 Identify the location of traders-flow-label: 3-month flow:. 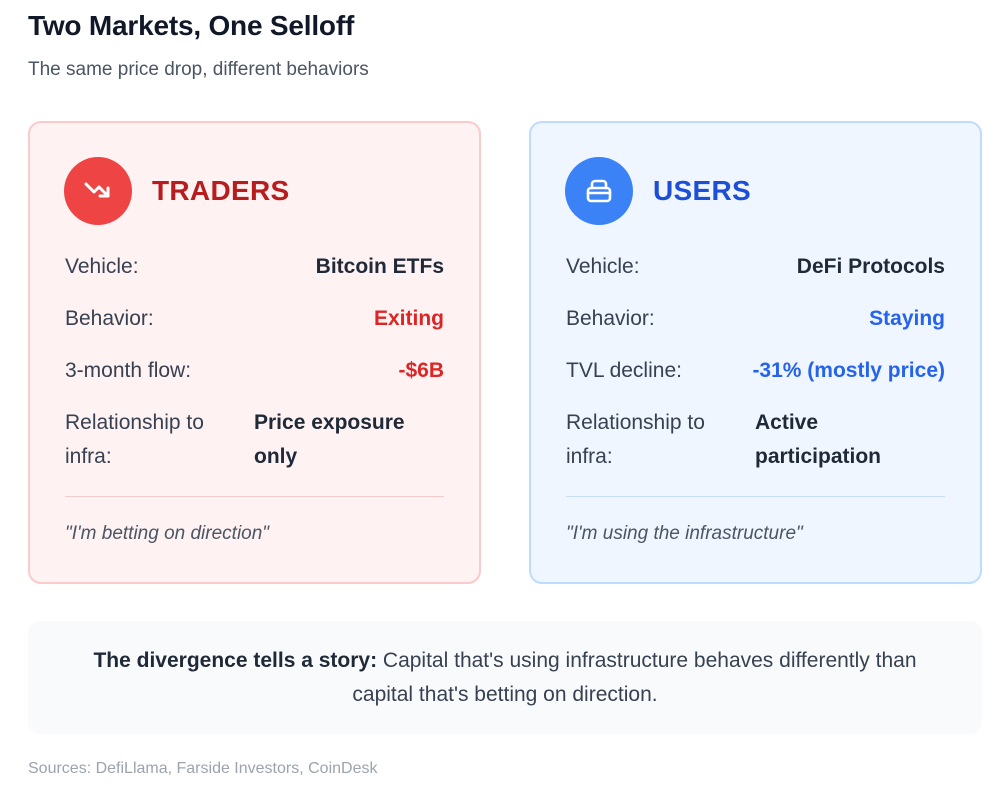
(128, 370).